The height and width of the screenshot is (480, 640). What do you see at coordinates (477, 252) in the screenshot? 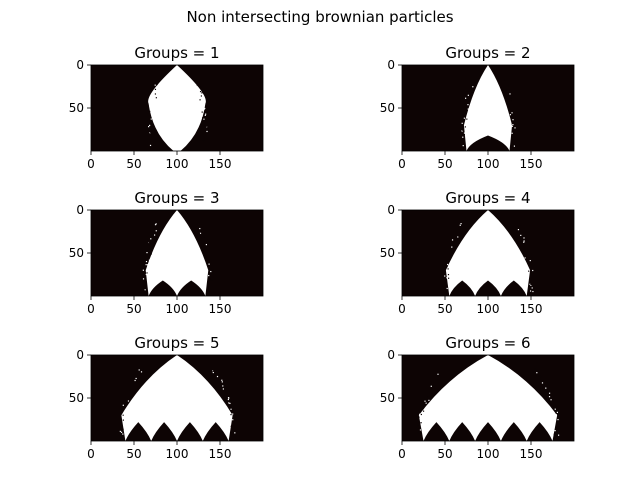
I see `subplot-4: Groups = 4 0 50 100 150 0 50` at bounding box center [477, 252].